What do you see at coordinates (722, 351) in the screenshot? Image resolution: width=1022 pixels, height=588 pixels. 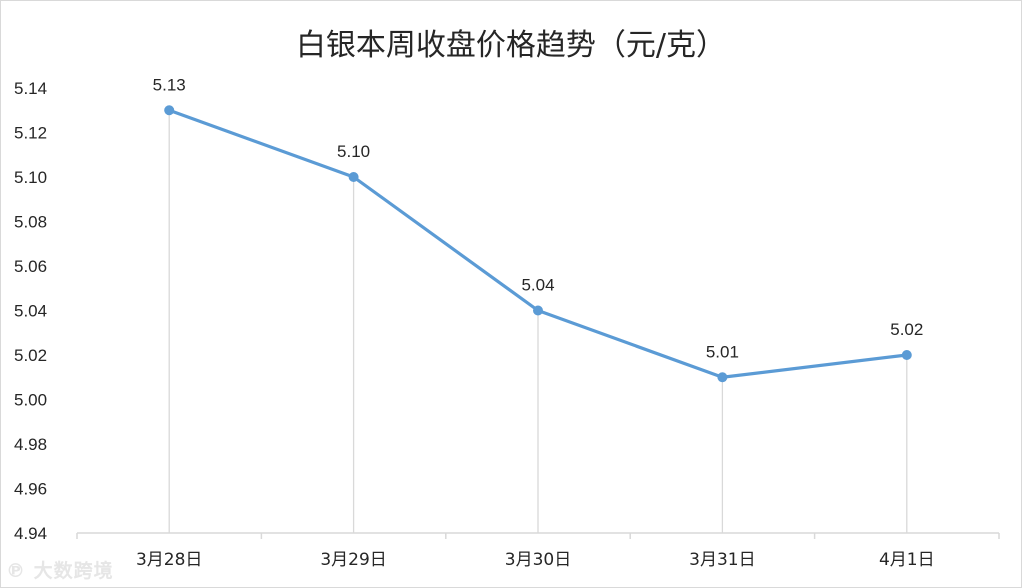 I see `data-label: 5.01` at bounding box center [722, 351].